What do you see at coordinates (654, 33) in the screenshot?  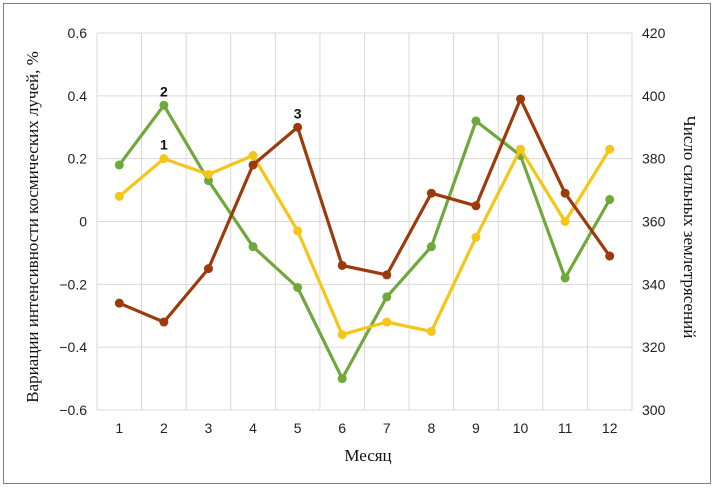 I see `y2-tick-label: 420` at bounding box center [654, 33].